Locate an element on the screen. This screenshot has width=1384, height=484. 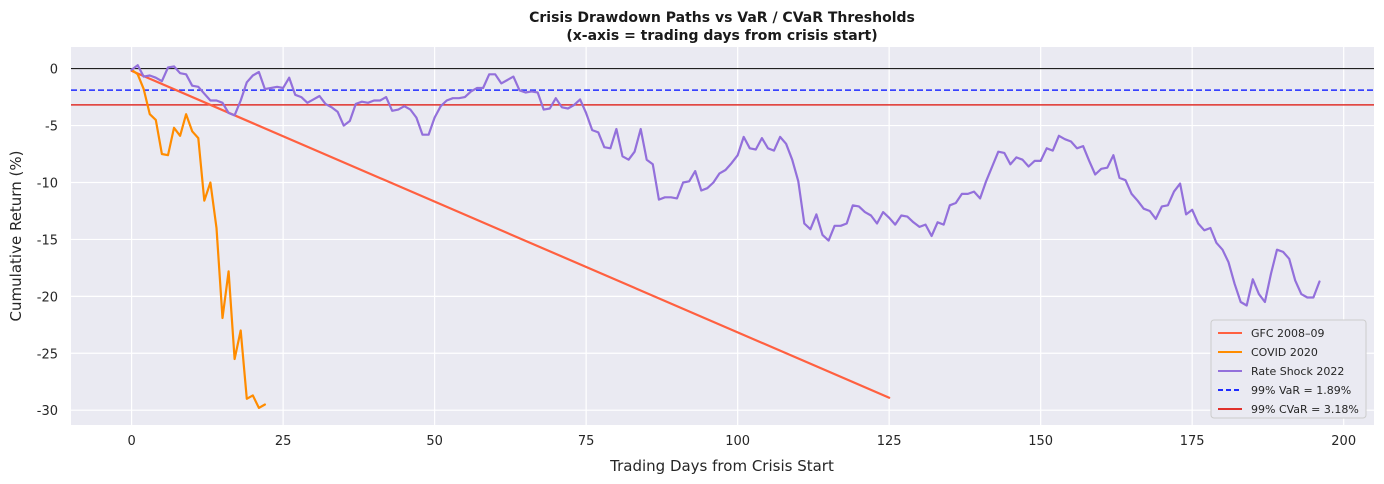
x-tick-labels: 0 25 50 75 100 125 150 175 200 is located at coordinates (741, 441).